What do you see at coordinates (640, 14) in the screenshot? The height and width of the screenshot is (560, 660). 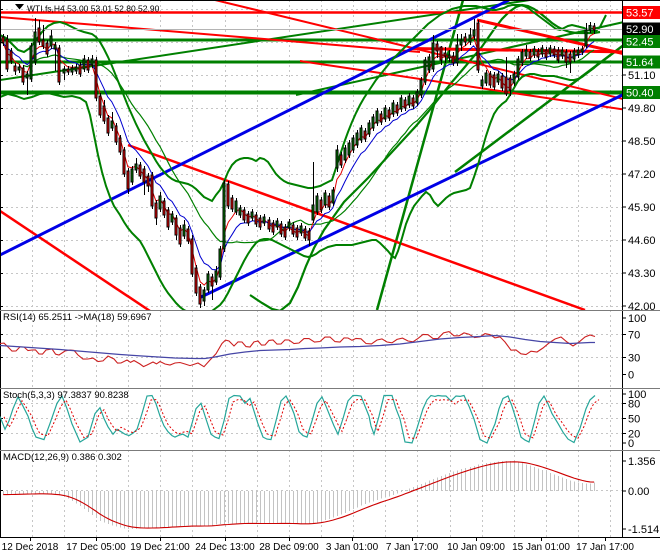 I see `svg-text: 53.57` at bounding box center [640, 14].